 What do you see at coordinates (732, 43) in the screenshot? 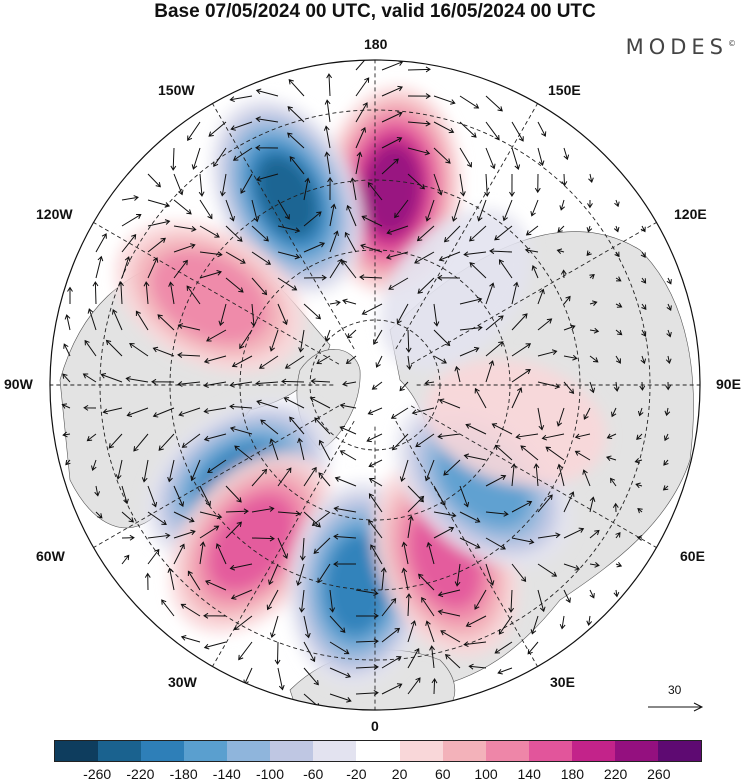
I see `brand-mark: ©` at bounding box center [732, 43].